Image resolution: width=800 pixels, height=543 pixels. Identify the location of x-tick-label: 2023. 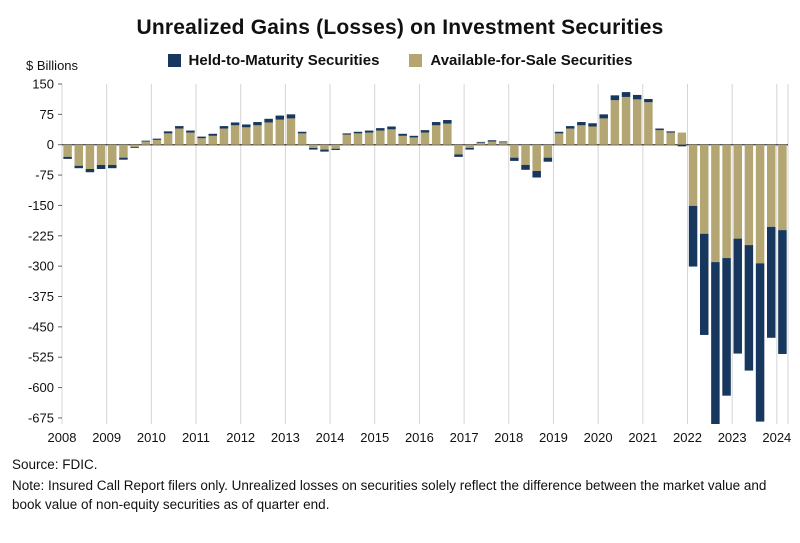
(732, 437).